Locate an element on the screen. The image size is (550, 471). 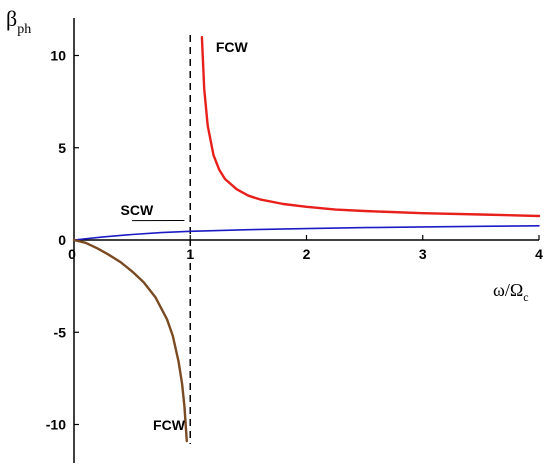
y-tick-label: 0 is located at coordinates (62, 240).